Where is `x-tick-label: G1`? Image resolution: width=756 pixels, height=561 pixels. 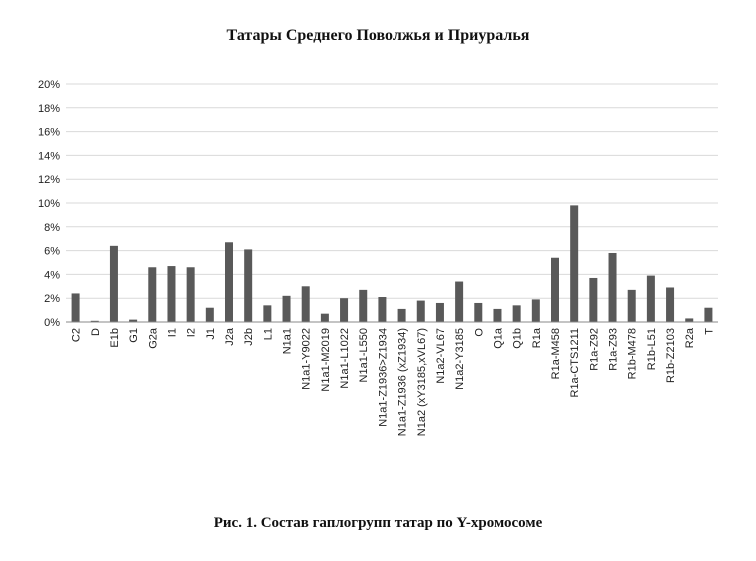
x-tick-label: G1 is located at coordinates (134, 335).